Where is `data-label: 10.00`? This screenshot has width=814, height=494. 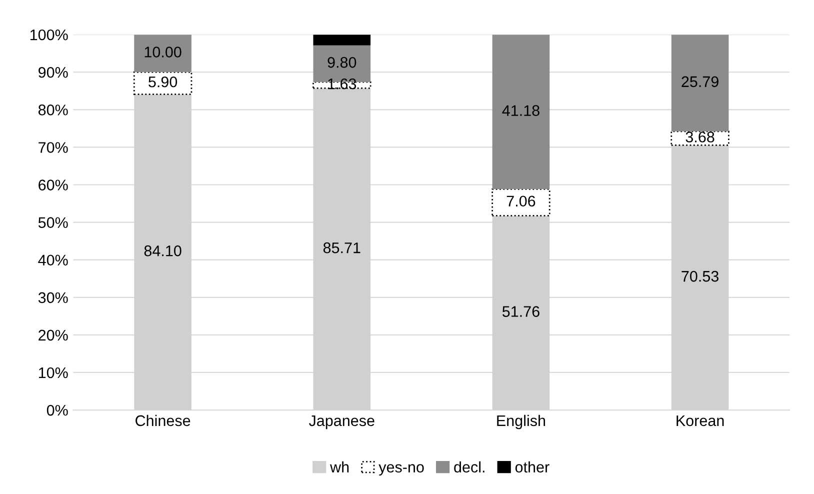 data-label: 10.00 is located at coordinates (163, 52).